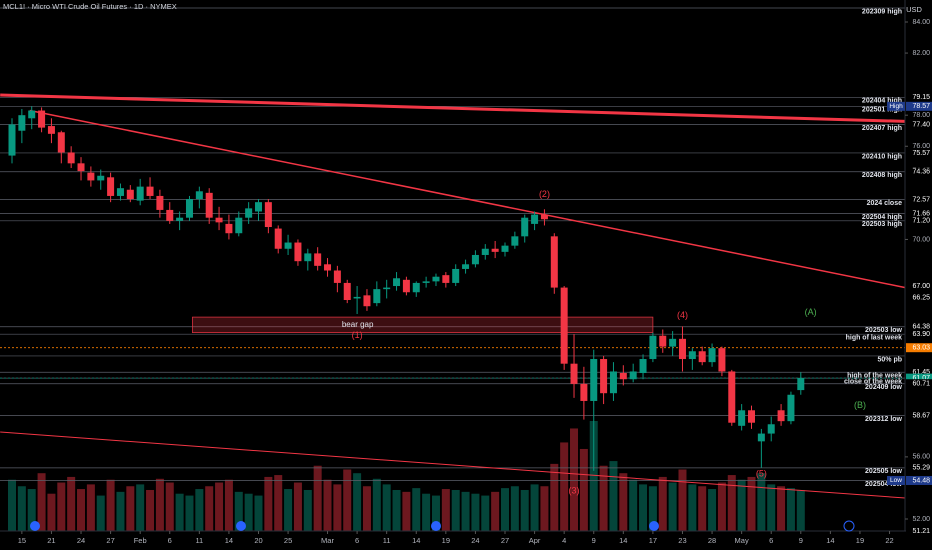 This screenshot has height=550, width=932. What do you see at coordinates (889, 540) in the screenshot?
I see `x-tick-label: 22` at bounding box center [889, 540].